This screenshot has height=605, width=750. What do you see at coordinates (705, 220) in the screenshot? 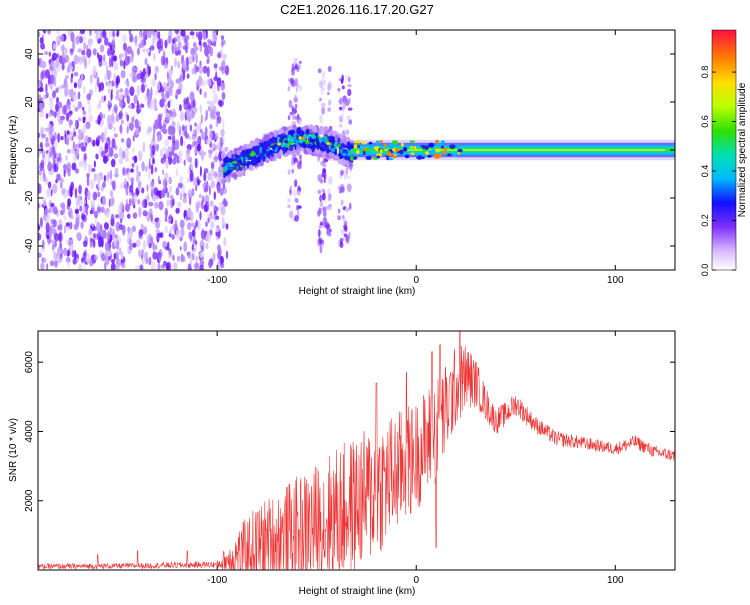
I see `colorbar-tick-label: 0.2` at bounding box center [705, 220].